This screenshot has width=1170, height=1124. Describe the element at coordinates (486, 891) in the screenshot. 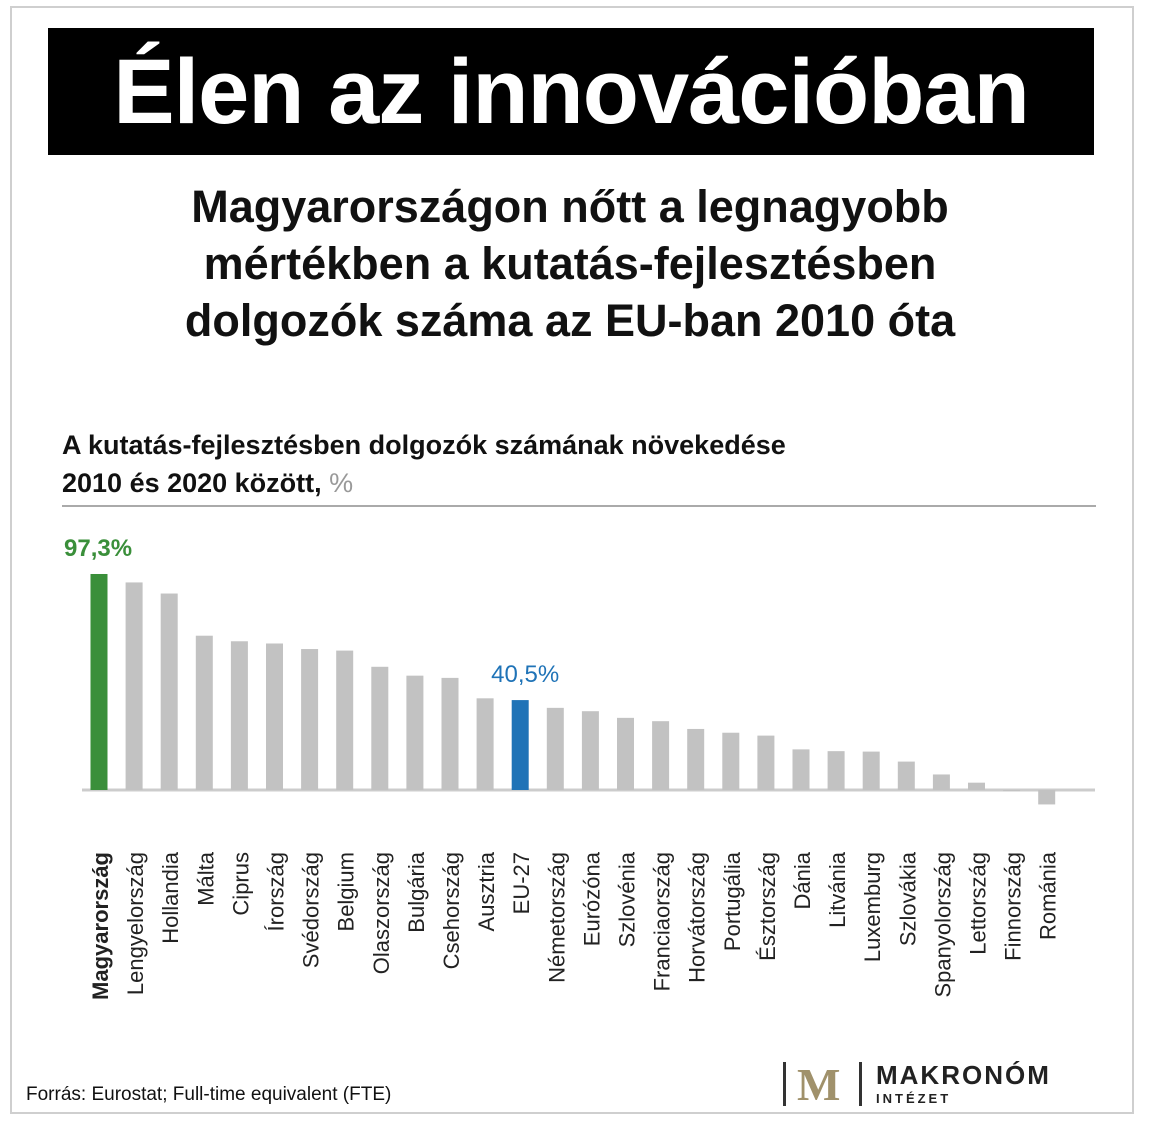

I see `category-label: Ausztria` at that location.